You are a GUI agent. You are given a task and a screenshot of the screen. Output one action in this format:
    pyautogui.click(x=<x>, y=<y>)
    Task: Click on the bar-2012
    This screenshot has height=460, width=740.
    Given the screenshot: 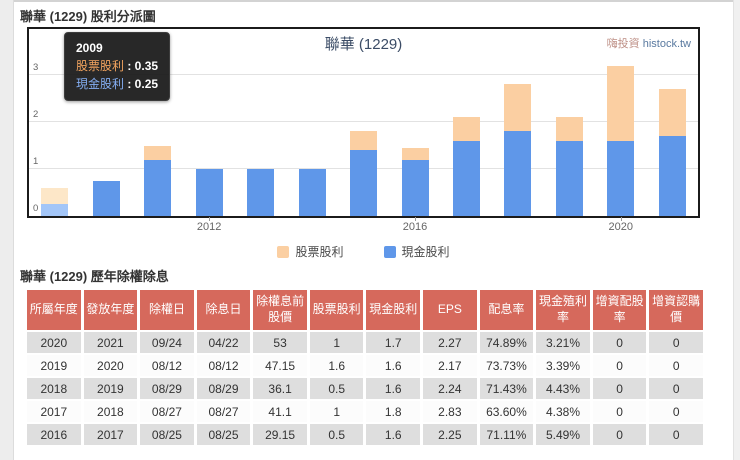 What is the action you would take?
    pyautogui.click(x=209, y=192)
    